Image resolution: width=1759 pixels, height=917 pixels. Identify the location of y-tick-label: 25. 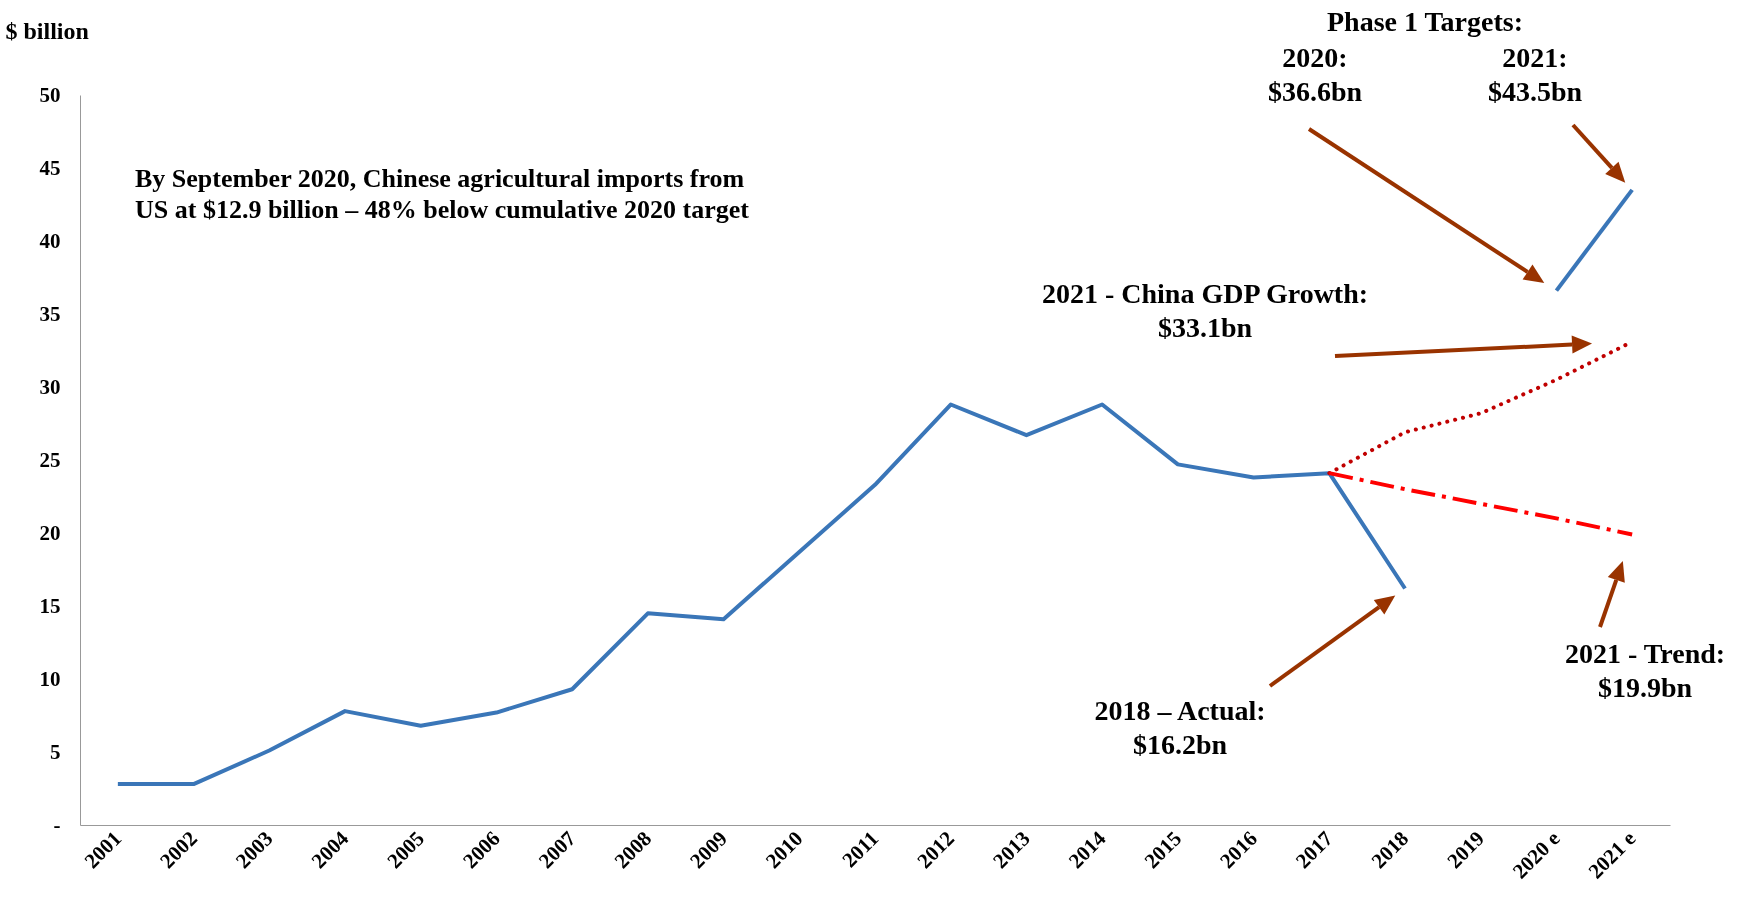
(50, 459).